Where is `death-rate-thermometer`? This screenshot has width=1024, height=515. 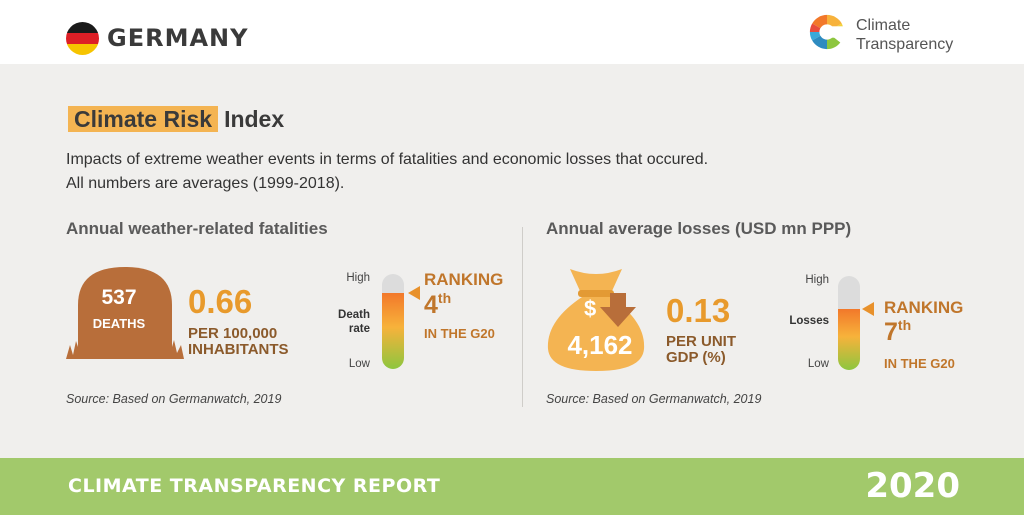
death-rate-thermometer is located at coordinates (393, 321).